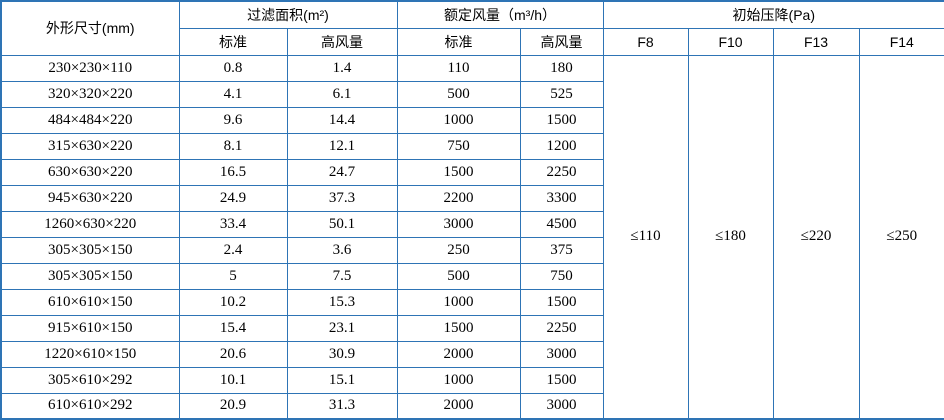 The width and height of the screenshot is (944, 420). Describe the element at coordinates (90, 28) in the screenshot. I see `header-dimensions: 外形尺寸(mm)` at that location.